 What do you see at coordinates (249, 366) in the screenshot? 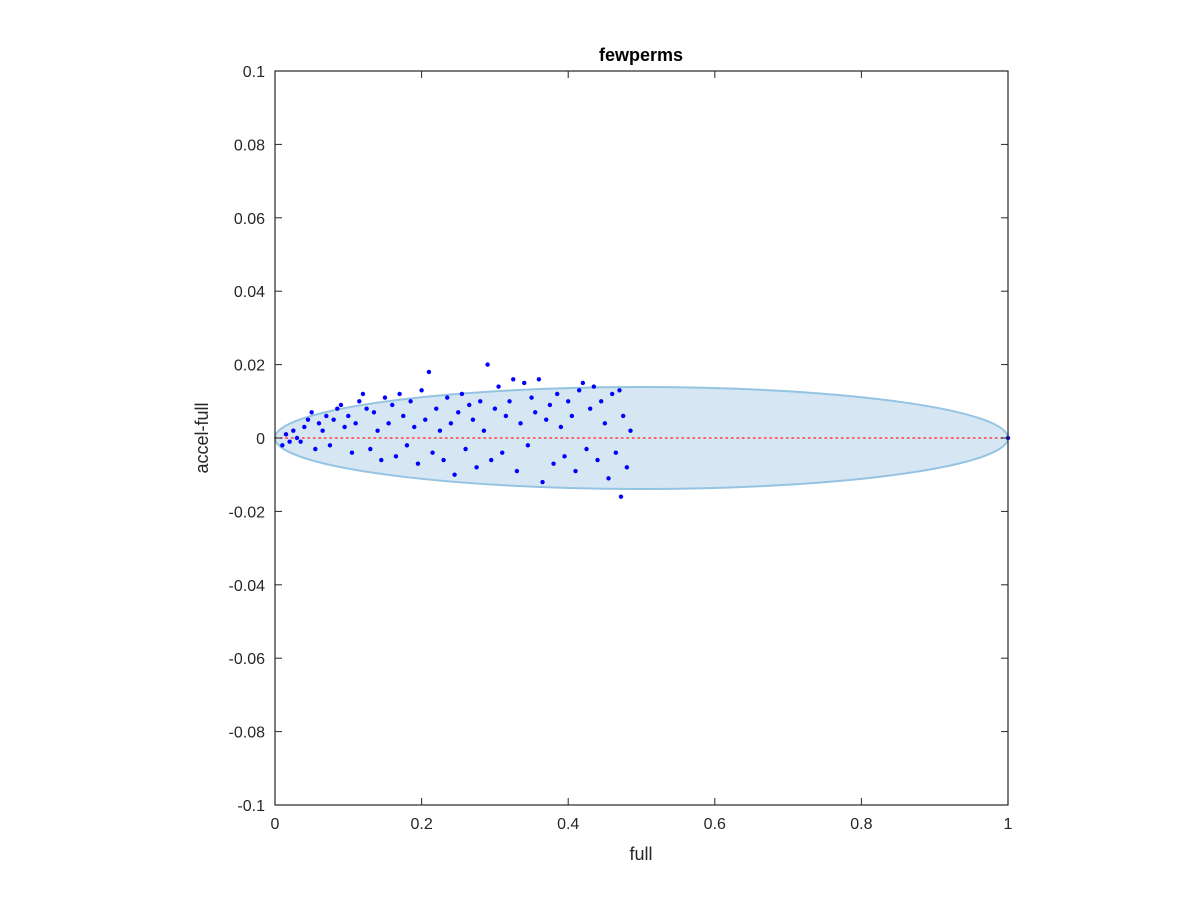
I see `y-tick-label: 0.02` at bounding box center [249, 366].